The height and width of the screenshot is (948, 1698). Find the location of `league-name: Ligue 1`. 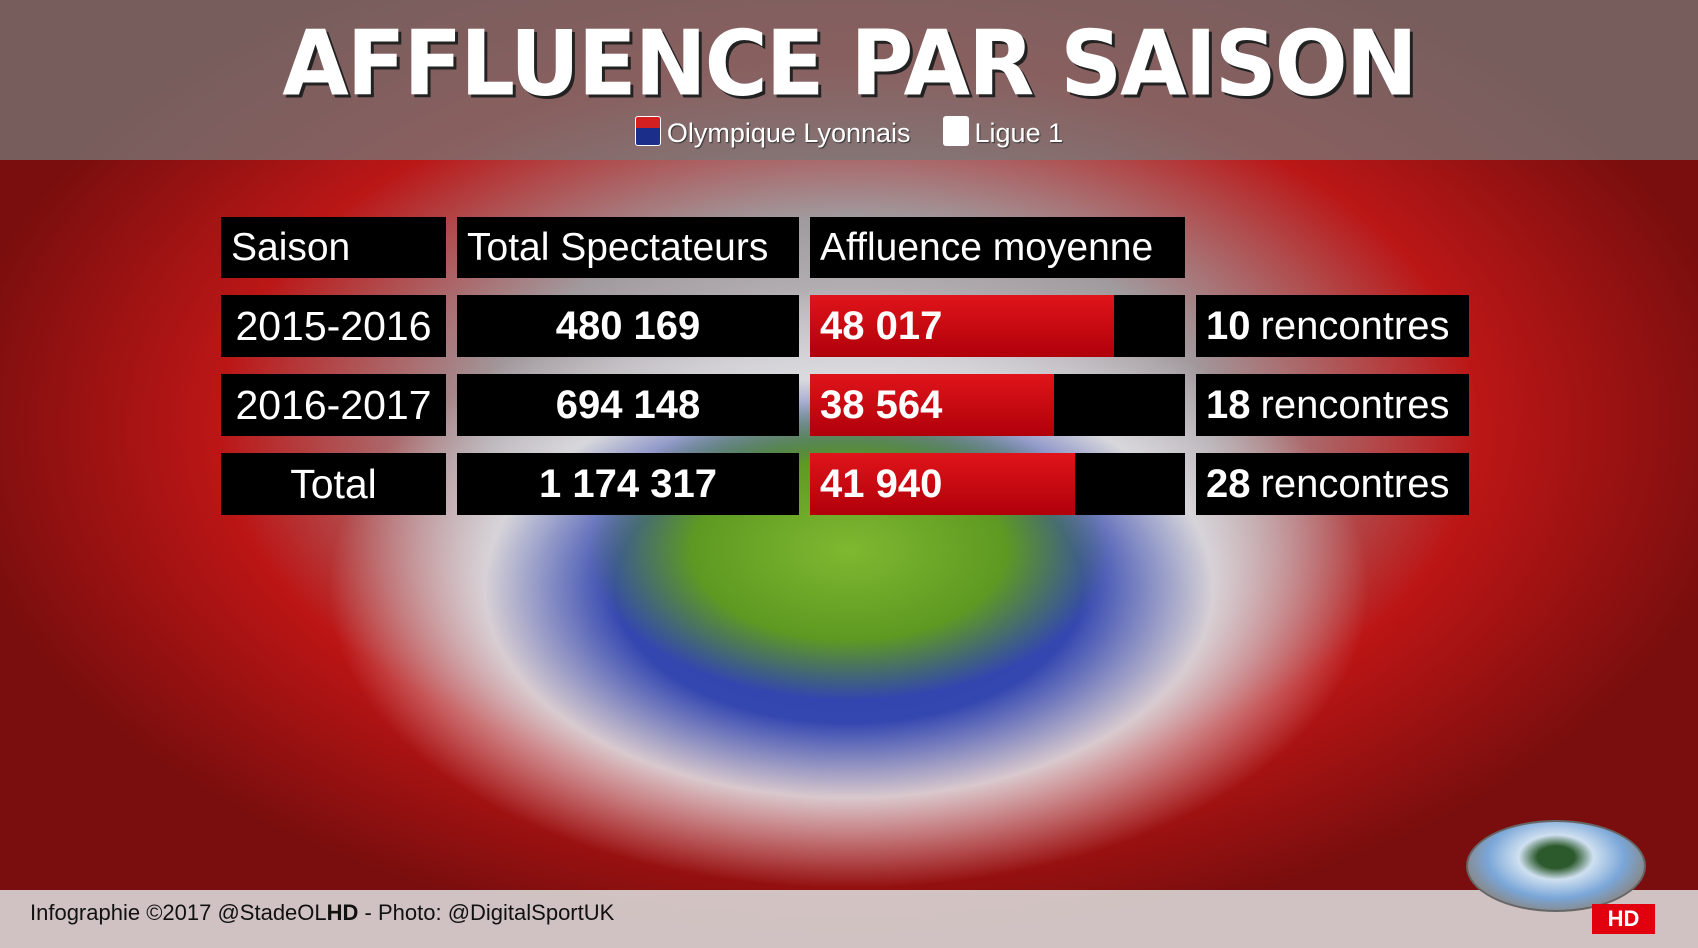

league-name: Ligue 1 is located at coordinates (1019, 133).